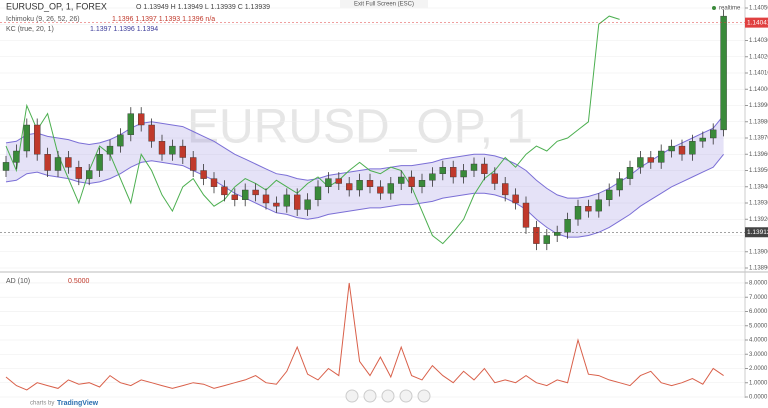  I want to click on y-tick-label: 1.13960, so click(758, 155).